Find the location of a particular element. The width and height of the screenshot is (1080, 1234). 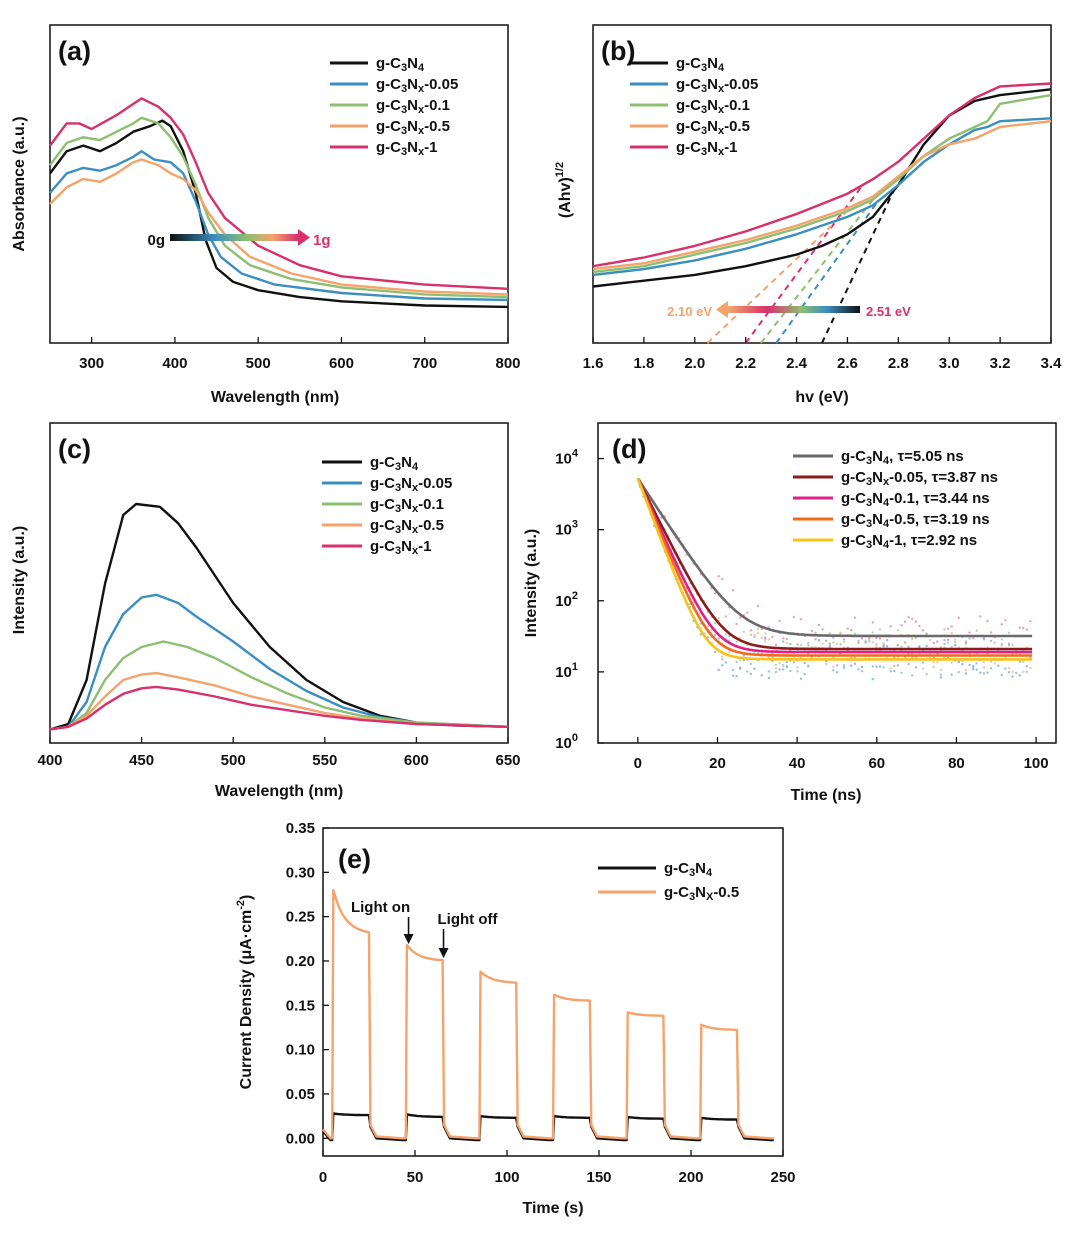

panel-a-legend-legend-base: g-C is located at coordinates (388, 147).